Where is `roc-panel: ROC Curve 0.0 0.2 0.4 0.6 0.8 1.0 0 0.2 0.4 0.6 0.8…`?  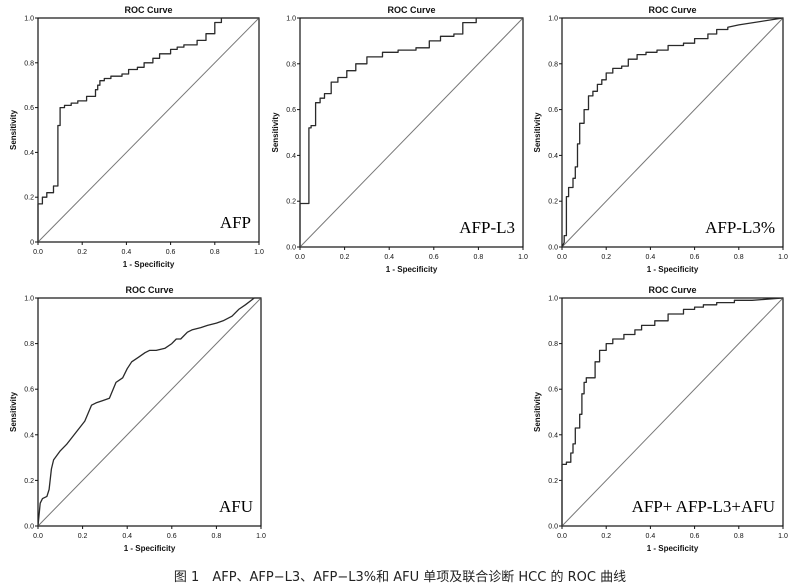
roc-panel: ROC Curve 0.0 0.2 0.4 0.6 0.8 1.0 0 0.2 0.4 0.6 0.8… is located at coordinates (136, 137).